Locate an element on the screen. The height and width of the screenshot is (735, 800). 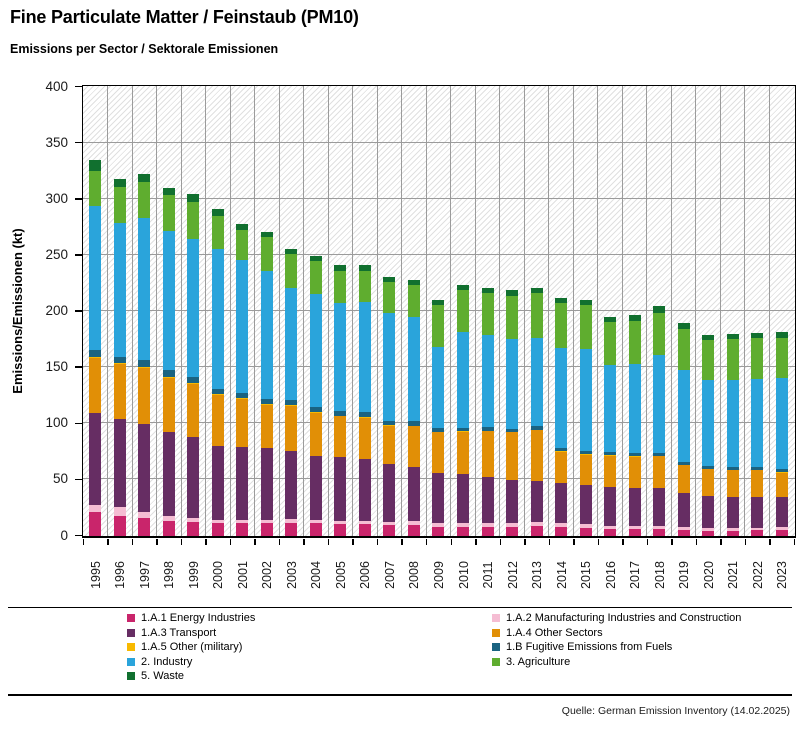
bar-column-2002 is located at coordinates (267, 311).